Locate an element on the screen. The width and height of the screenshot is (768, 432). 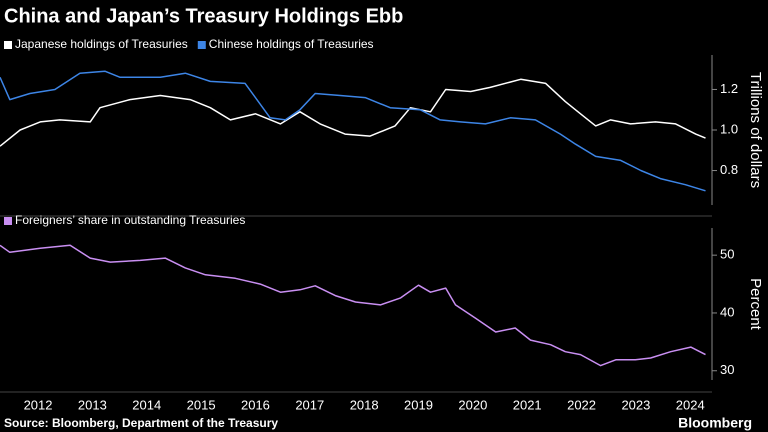
x-tick-label: 2017 is located at coordinates (309, 404).